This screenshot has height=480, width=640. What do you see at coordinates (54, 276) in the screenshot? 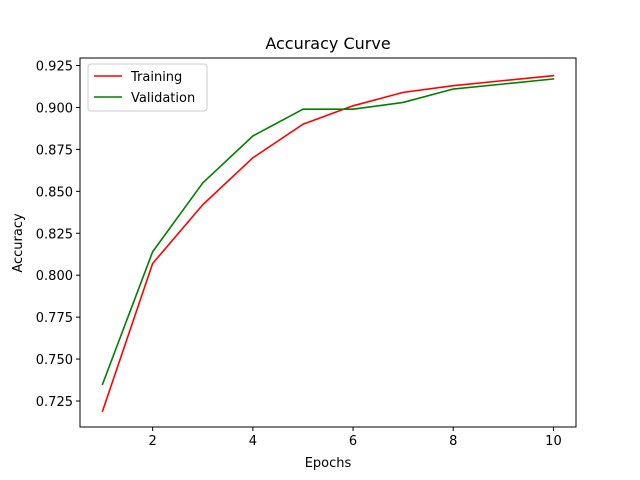
I see `y-tick-label: 0.800` at bounding box center [54, 276].